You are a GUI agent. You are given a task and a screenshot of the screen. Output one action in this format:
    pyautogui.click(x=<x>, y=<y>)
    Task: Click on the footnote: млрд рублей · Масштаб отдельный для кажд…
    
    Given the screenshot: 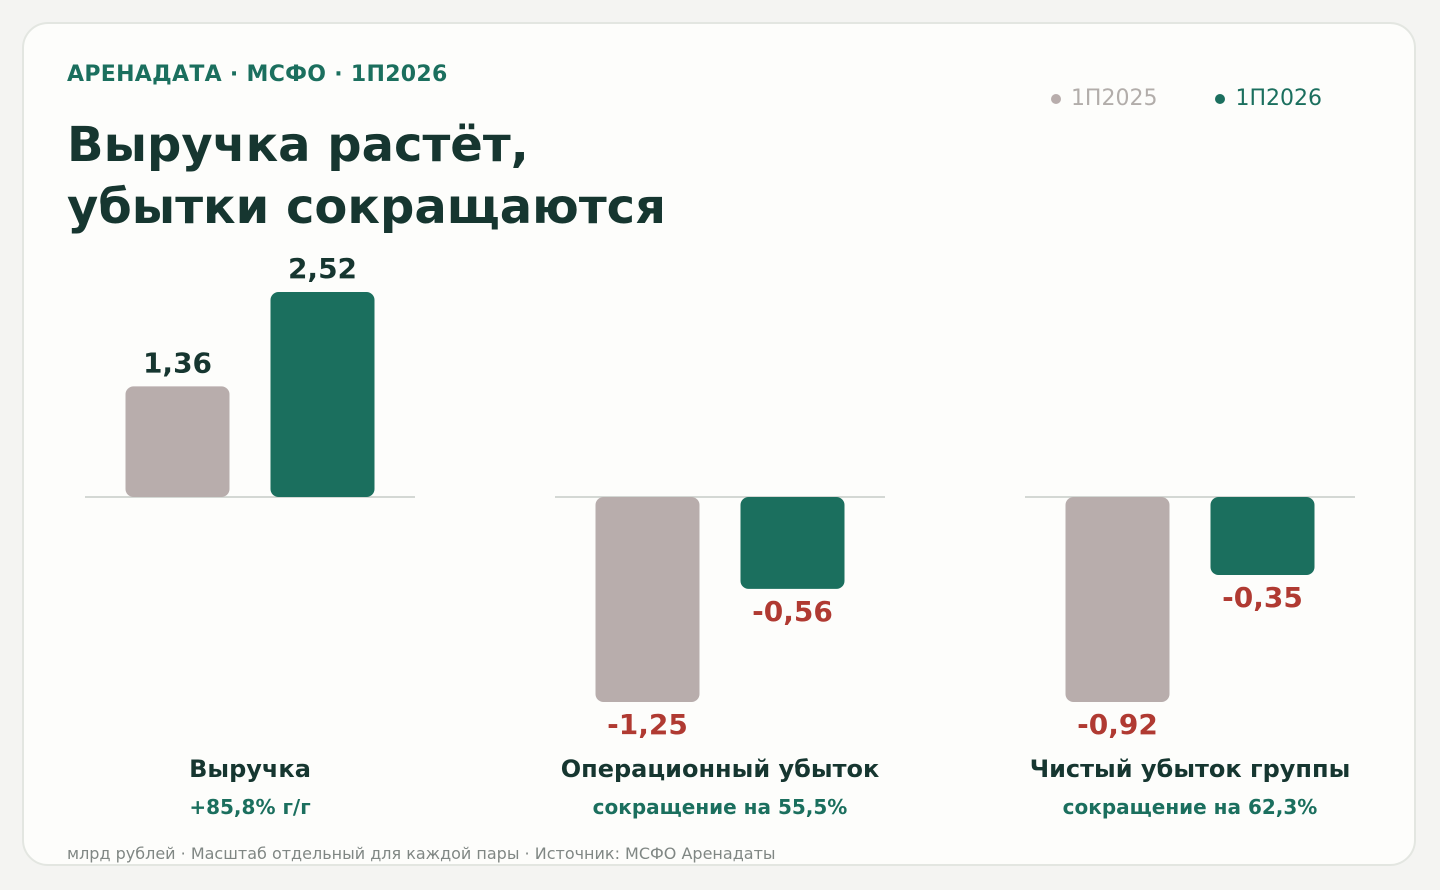 What is the action you would take?
    pyautogui.click(x=421, y=853)
    